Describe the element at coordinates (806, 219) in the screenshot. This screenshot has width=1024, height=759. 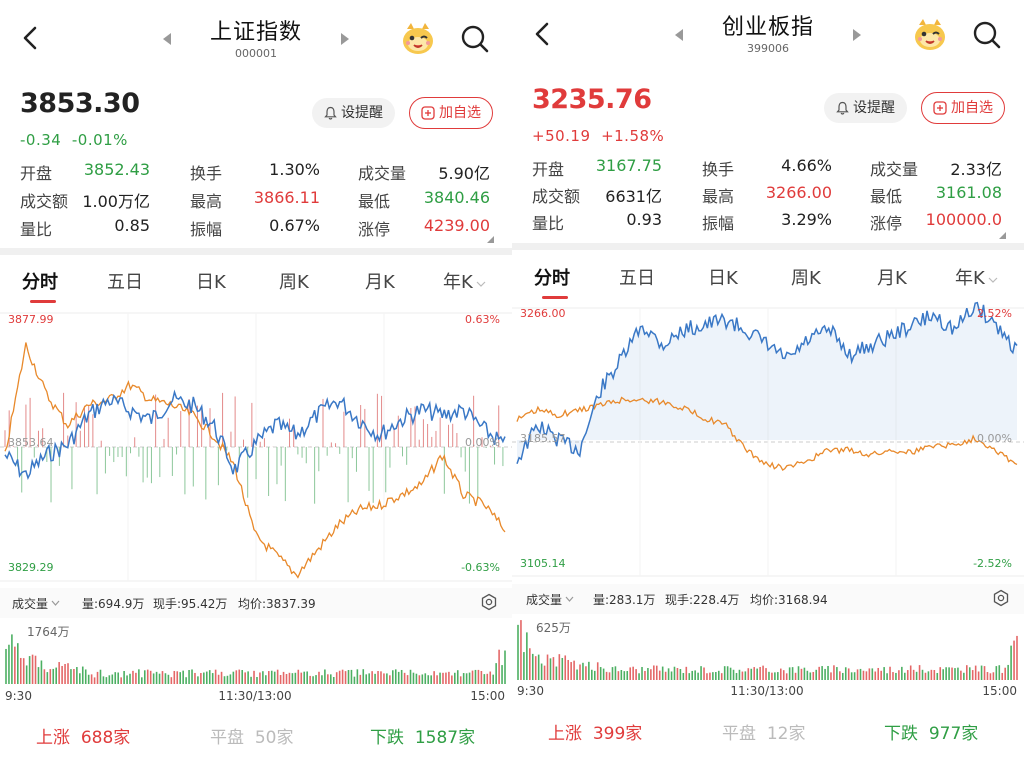
I see `stat-value: 3.29%` at that location.